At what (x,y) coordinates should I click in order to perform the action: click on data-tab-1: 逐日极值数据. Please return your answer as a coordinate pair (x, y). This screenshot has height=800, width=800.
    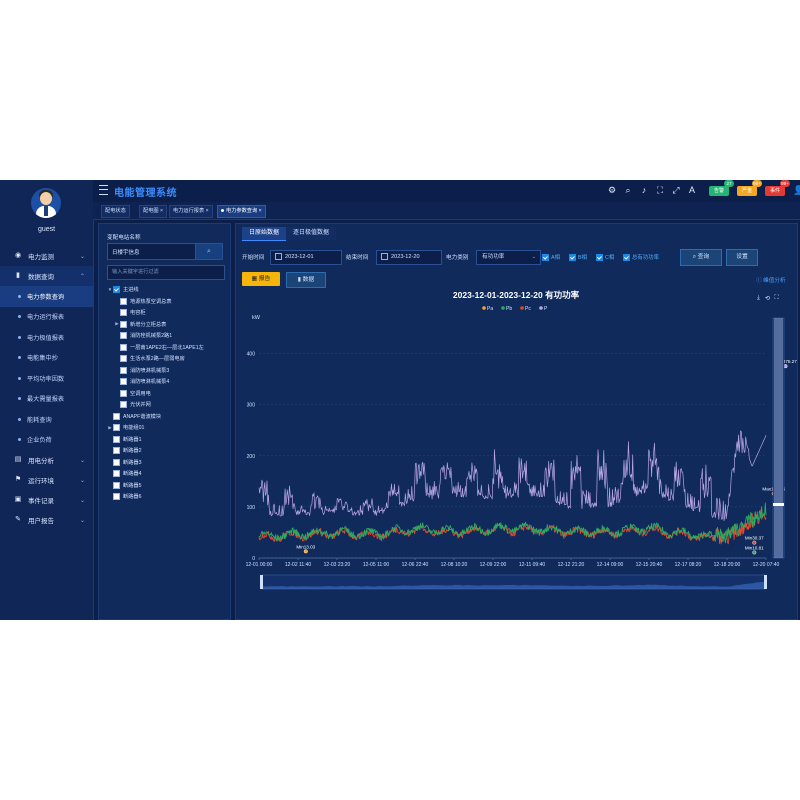
    Looking at the image, I should click on (311, 233).